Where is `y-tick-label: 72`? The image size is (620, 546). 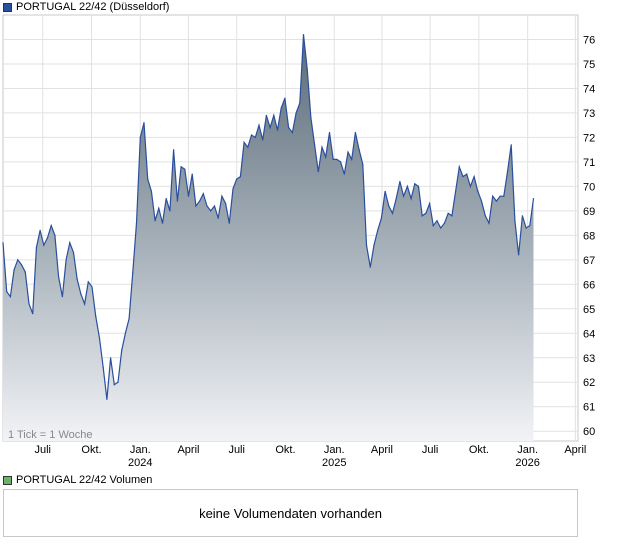
y-tick-label: 72 is located at coordinates (589, 138).